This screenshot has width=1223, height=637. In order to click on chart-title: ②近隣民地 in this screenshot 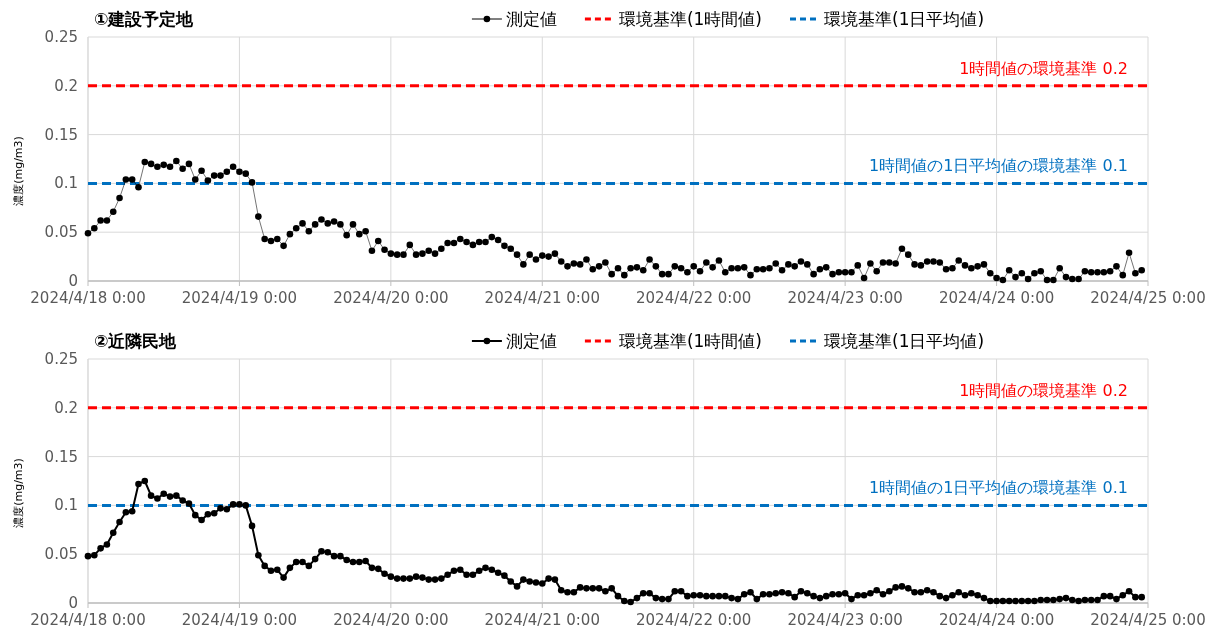, I will do `click(136, 341)`.